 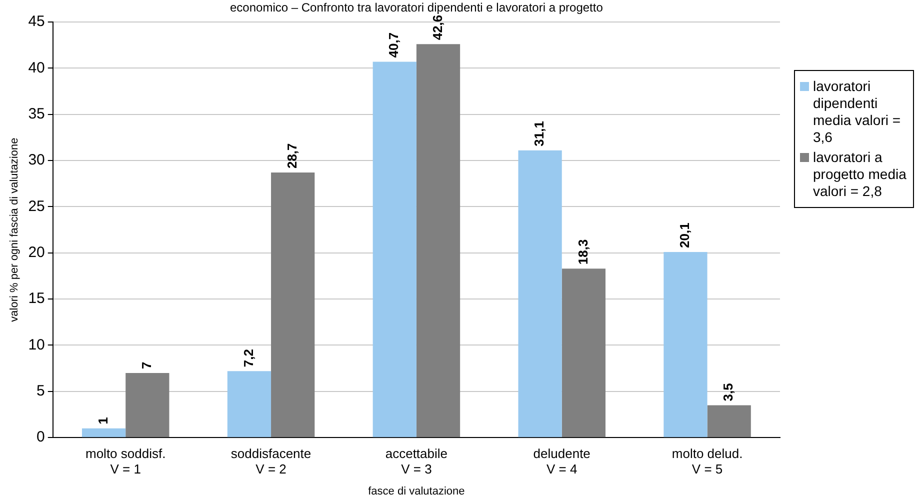 I want to click on data-label: 3,5, so click(x=728, y=392).